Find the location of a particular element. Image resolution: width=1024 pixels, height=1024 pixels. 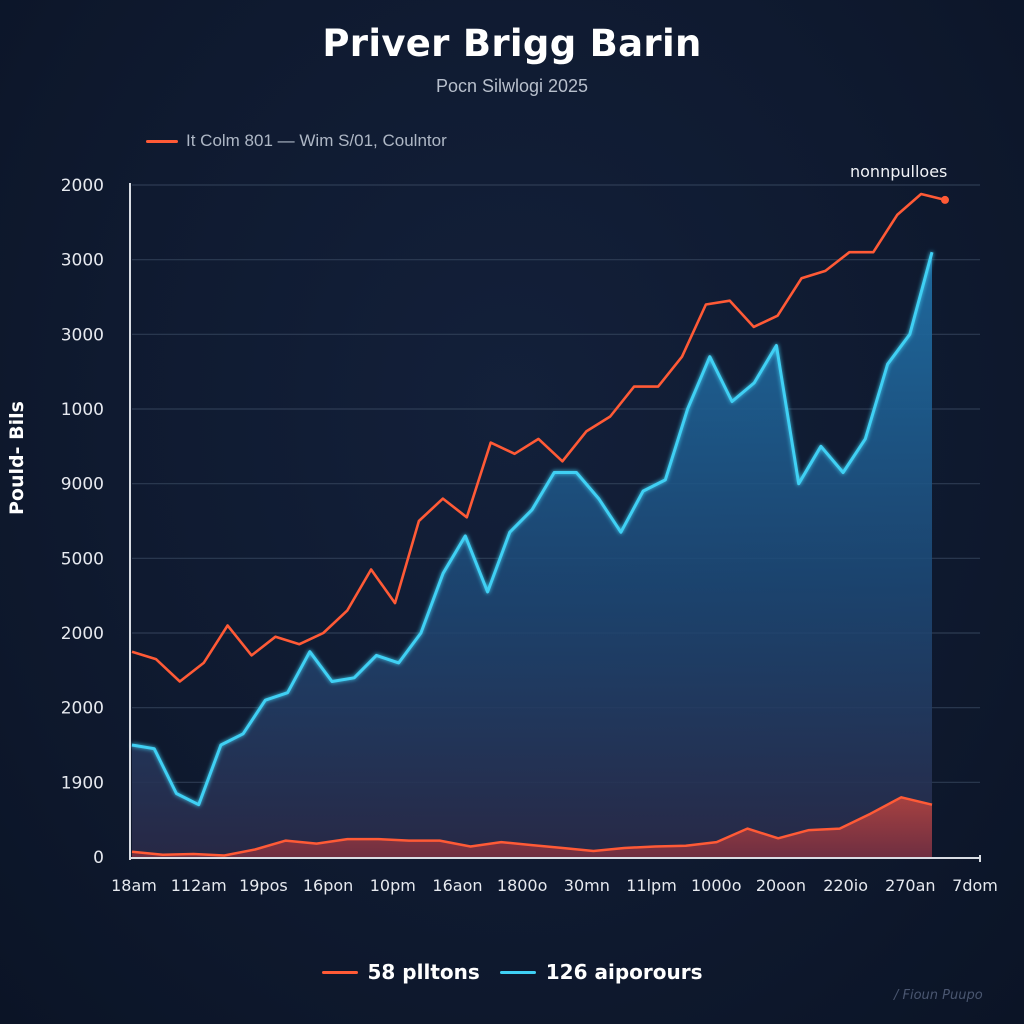

y-tick-label: 1000 is located at coordinates (82, 410).